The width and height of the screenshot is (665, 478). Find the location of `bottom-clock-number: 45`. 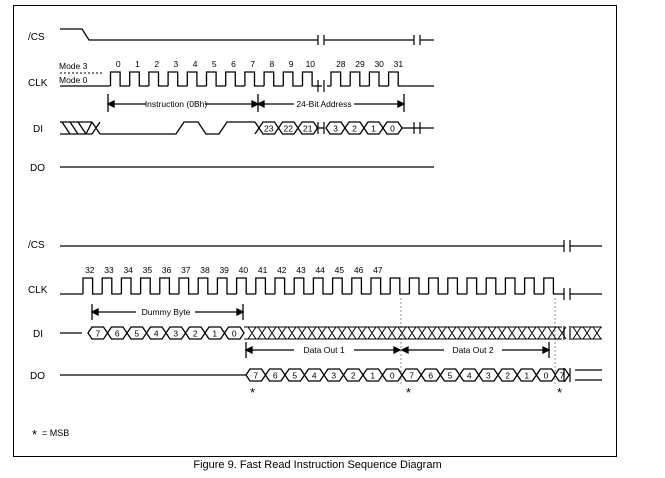

bottom-clock-number: 45 is located at coordinates (340, 270).